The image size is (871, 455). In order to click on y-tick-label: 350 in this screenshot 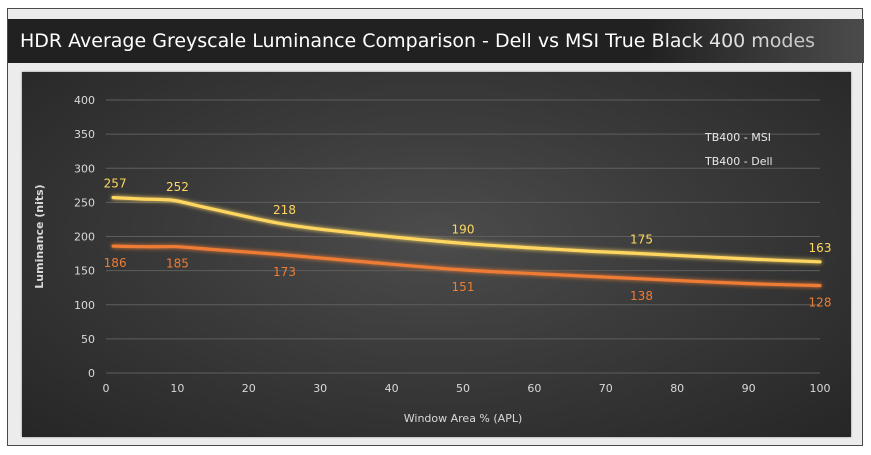, I will do `click(84, 134)`.